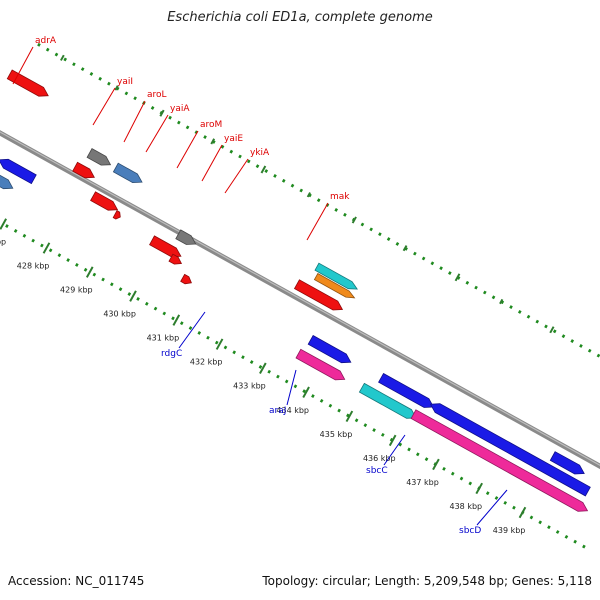 The width and height of the screenshot is (600, 600). I want to click on scale-tick-label: 438 kbp, so click(466, 506).